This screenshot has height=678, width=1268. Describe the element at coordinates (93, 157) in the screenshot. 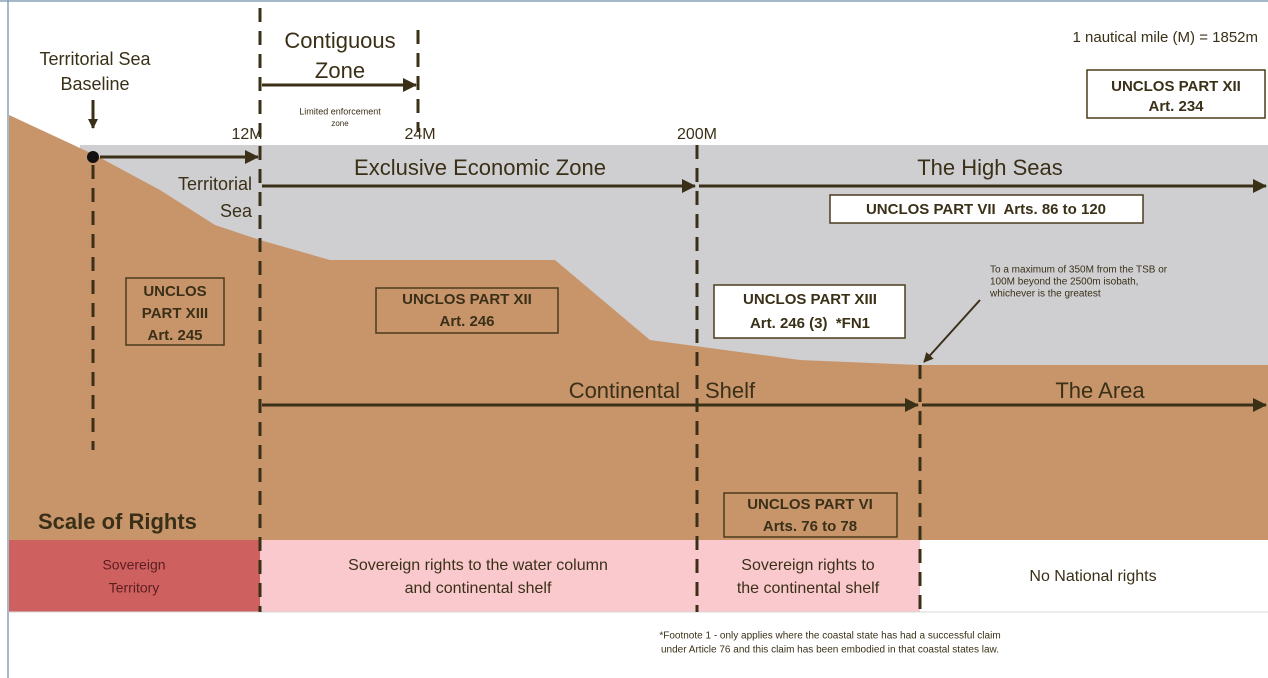

I see `baseline-point` at that location.